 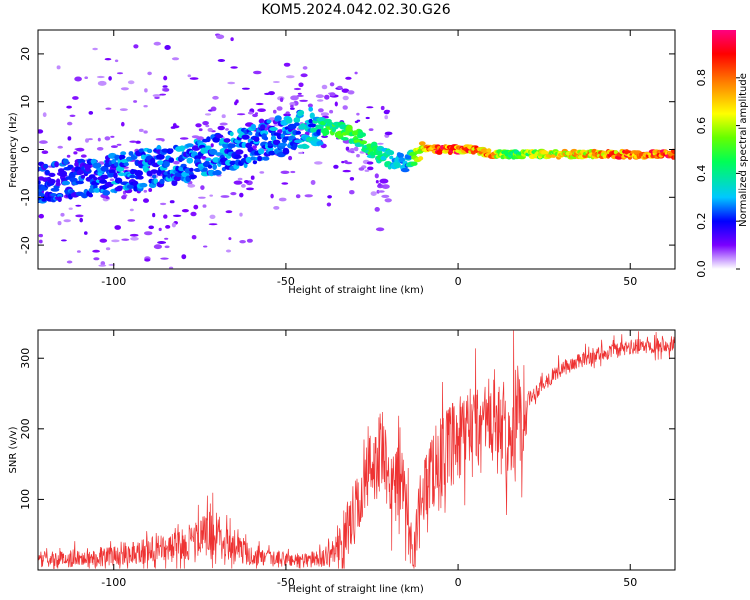 I want to click on colorbar-ticks: 0.0 0.2 0.4 0.6 0.8, so click(x=717, y=173).